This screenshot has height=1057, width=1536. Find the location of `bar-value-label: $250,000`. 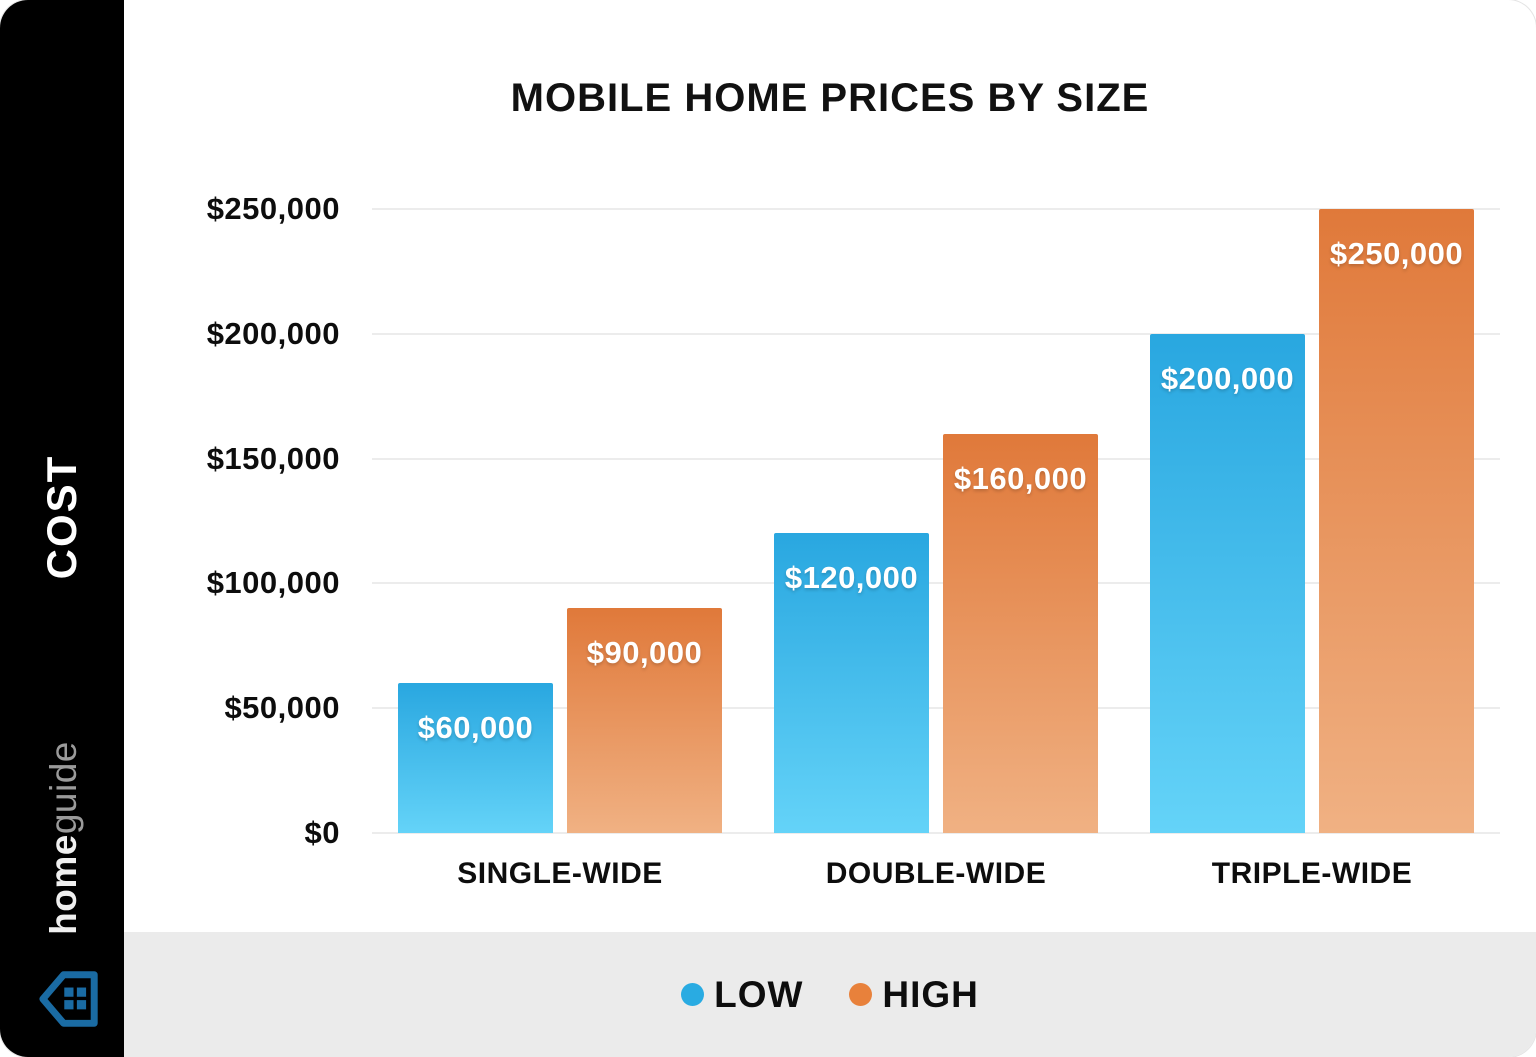

bar-value-label: $250,000 is located at coordinates (1396, 253).